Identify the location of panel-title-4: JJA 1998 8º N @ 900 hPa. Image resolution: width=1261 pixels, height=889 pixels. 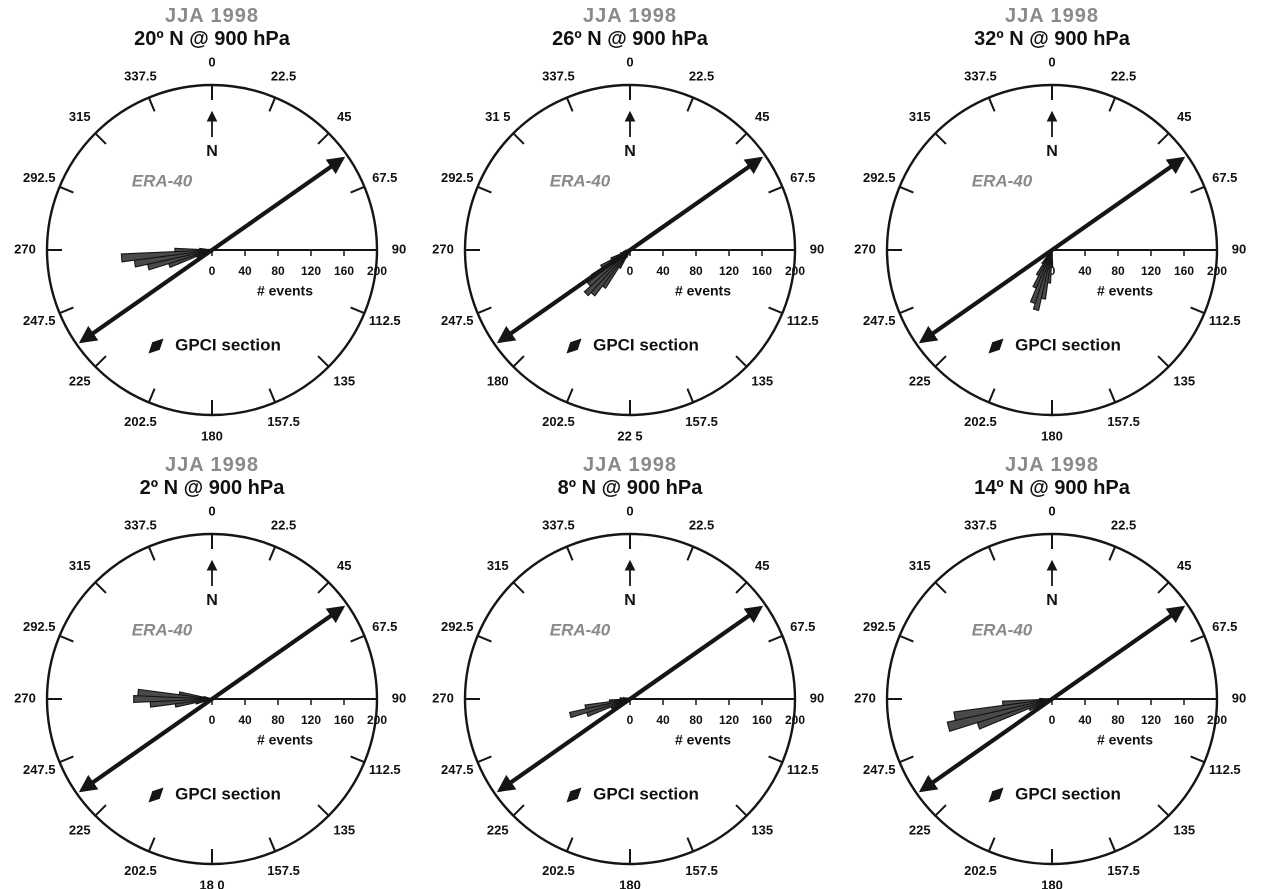
(630, 477).